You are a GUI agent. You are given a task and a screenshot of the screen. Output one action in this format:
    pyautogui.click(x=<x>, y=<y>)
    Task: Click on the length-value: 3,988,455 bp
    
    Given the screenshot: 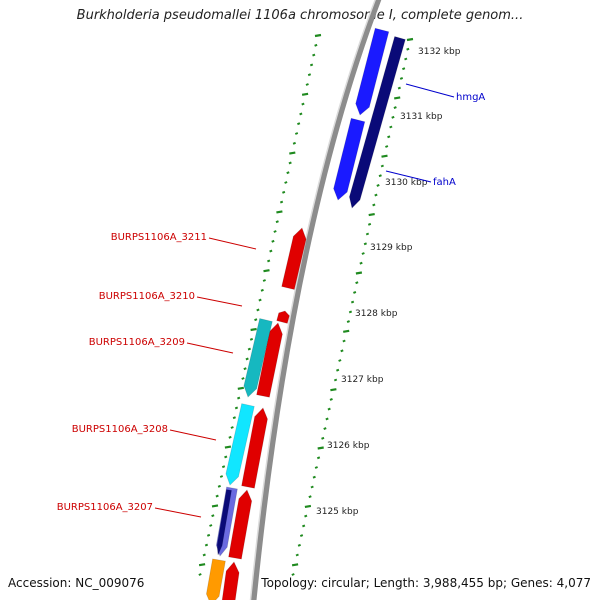 What is the action you would take?
    pyautogui.click(x=462, y=583)
    